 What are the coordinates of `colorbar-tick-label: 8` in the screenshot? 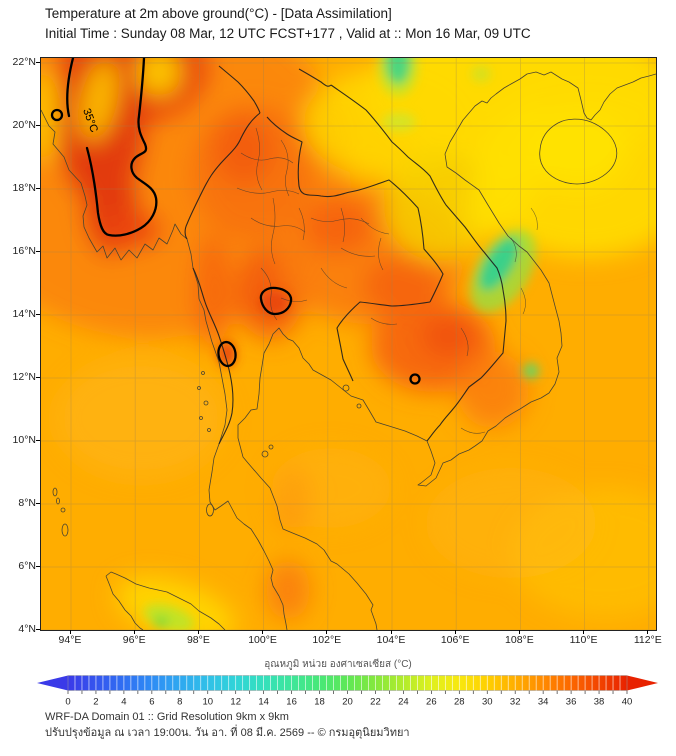 It's located at (179, 702).